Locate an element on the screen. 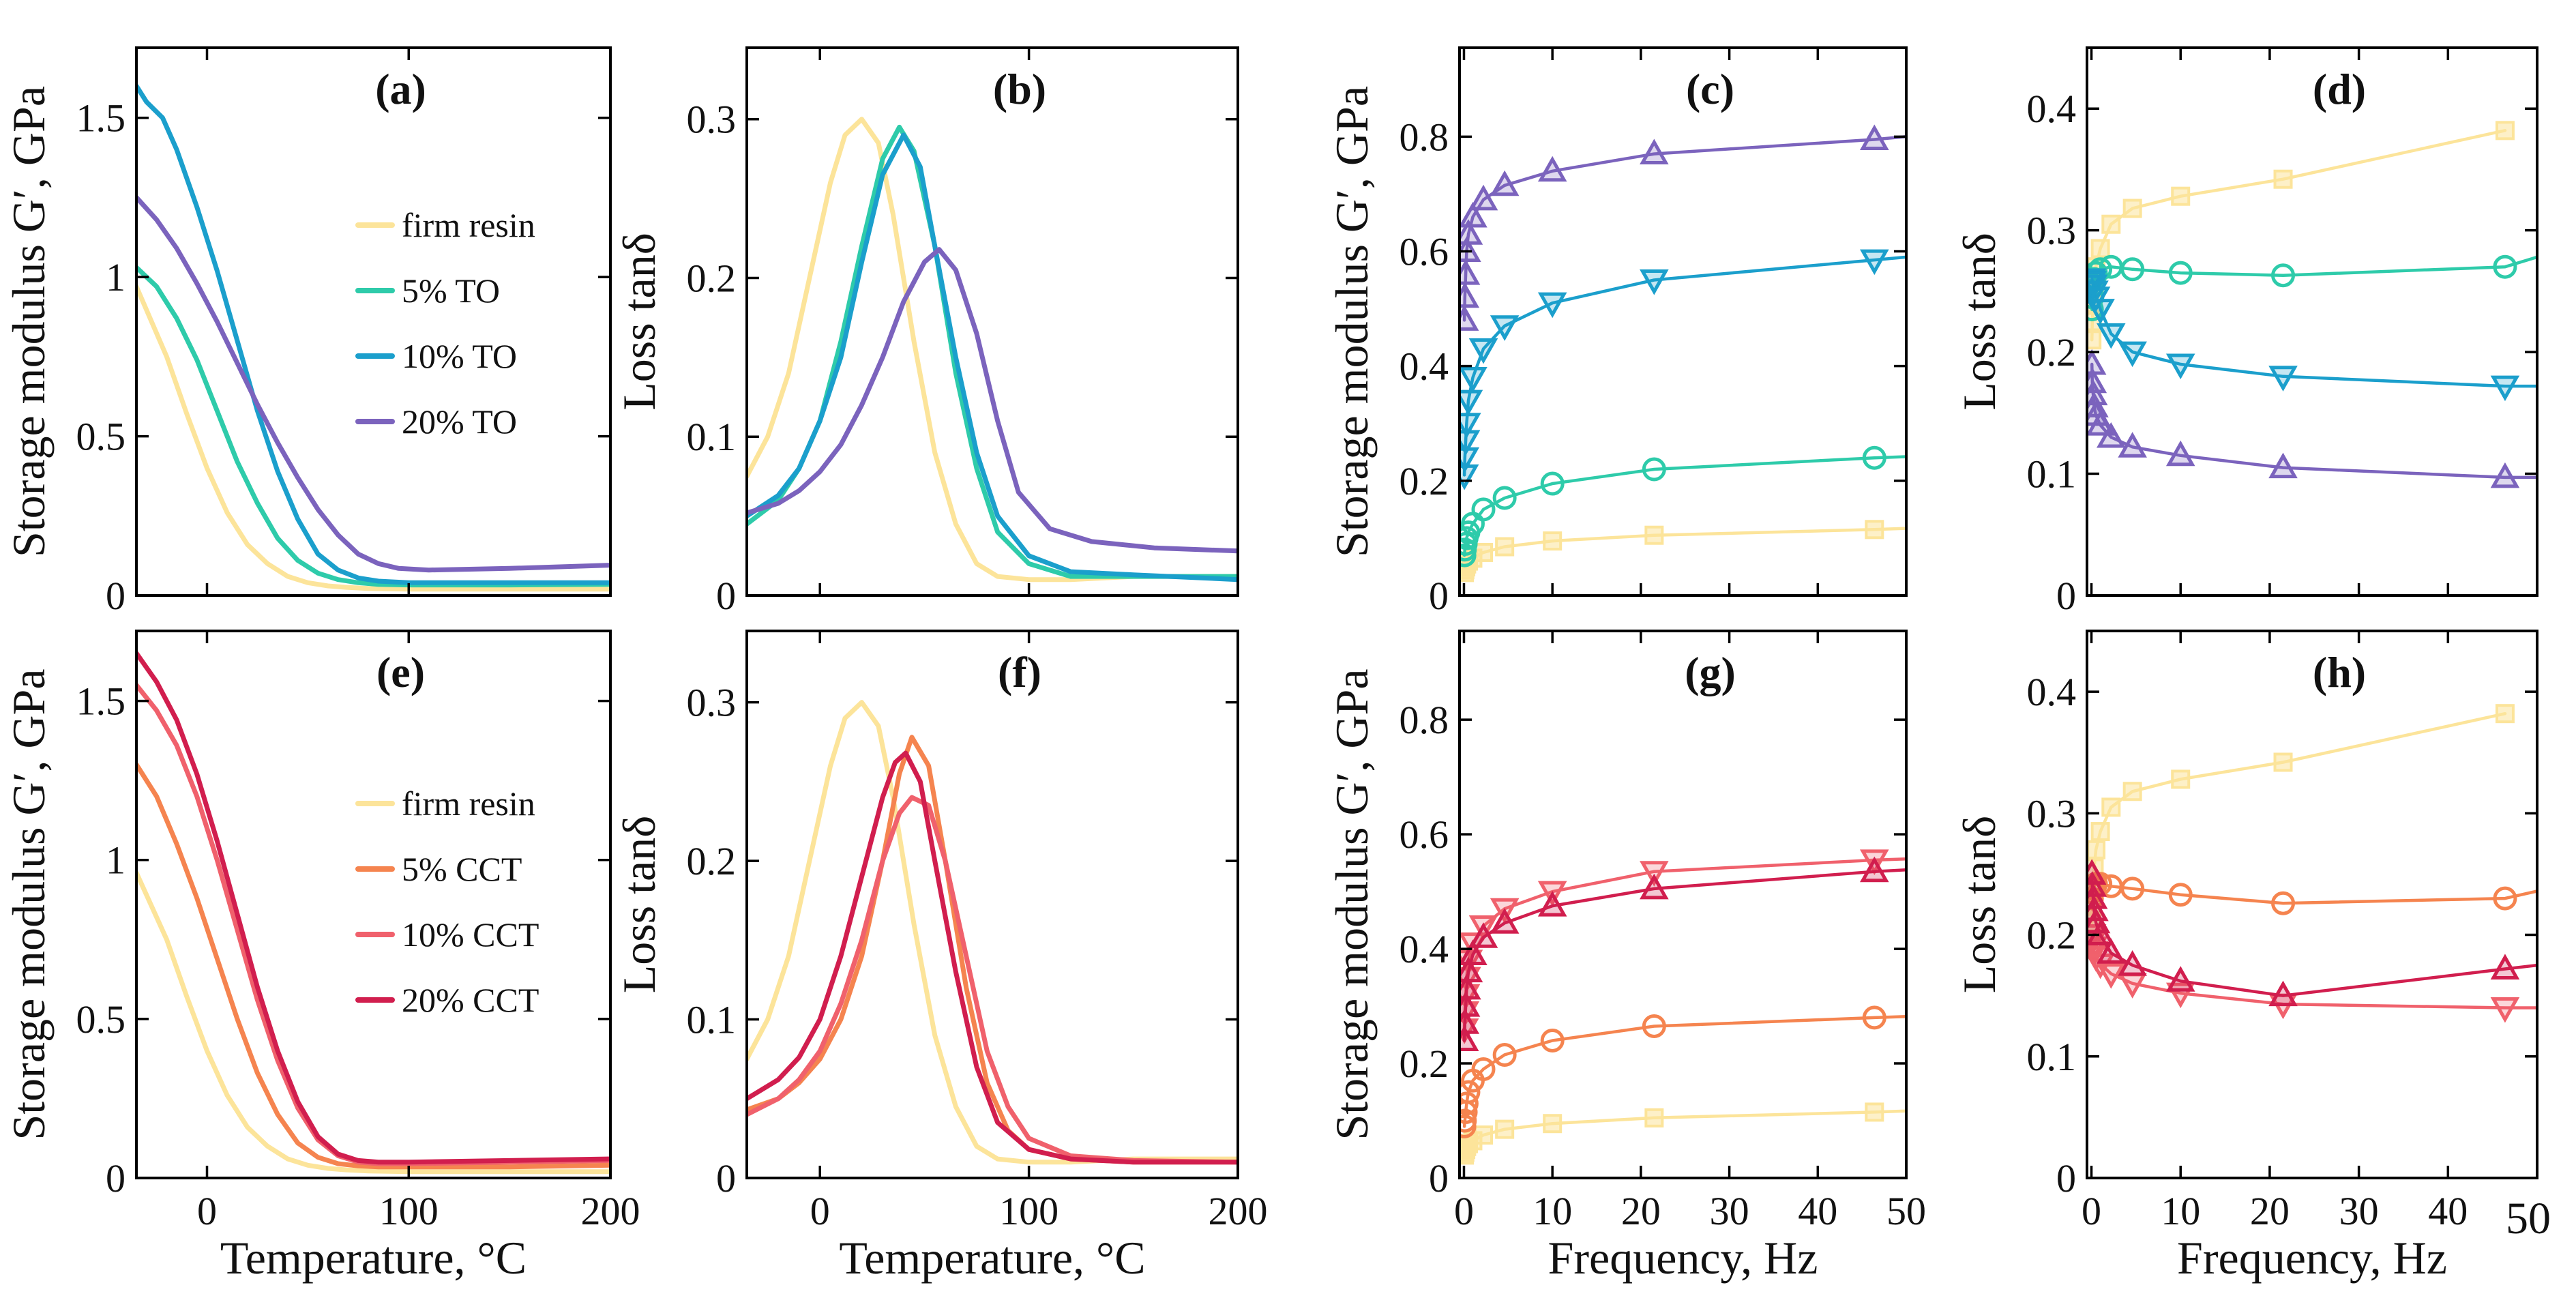 The width and height of the screenshot is (2576, 1311). panel-label: (c) is located at coordinates (1710, 89).